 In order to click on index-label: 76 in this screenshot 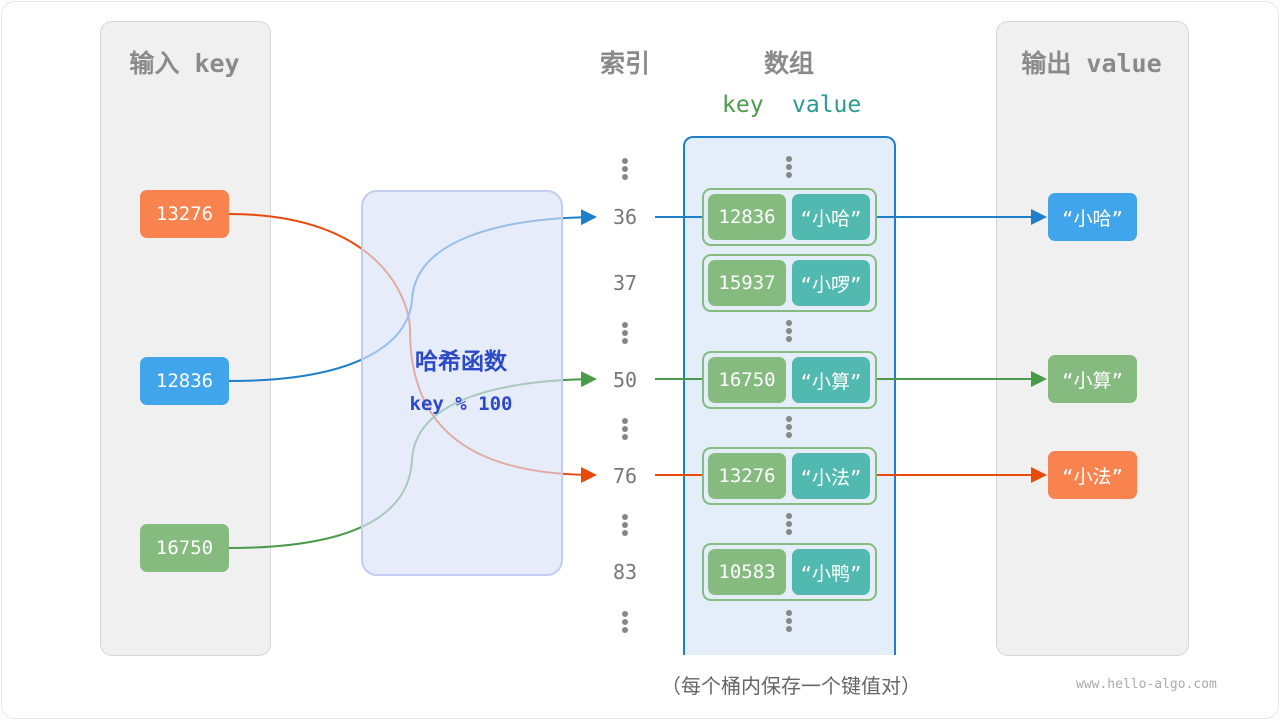, I will do `click(625, 476)`.